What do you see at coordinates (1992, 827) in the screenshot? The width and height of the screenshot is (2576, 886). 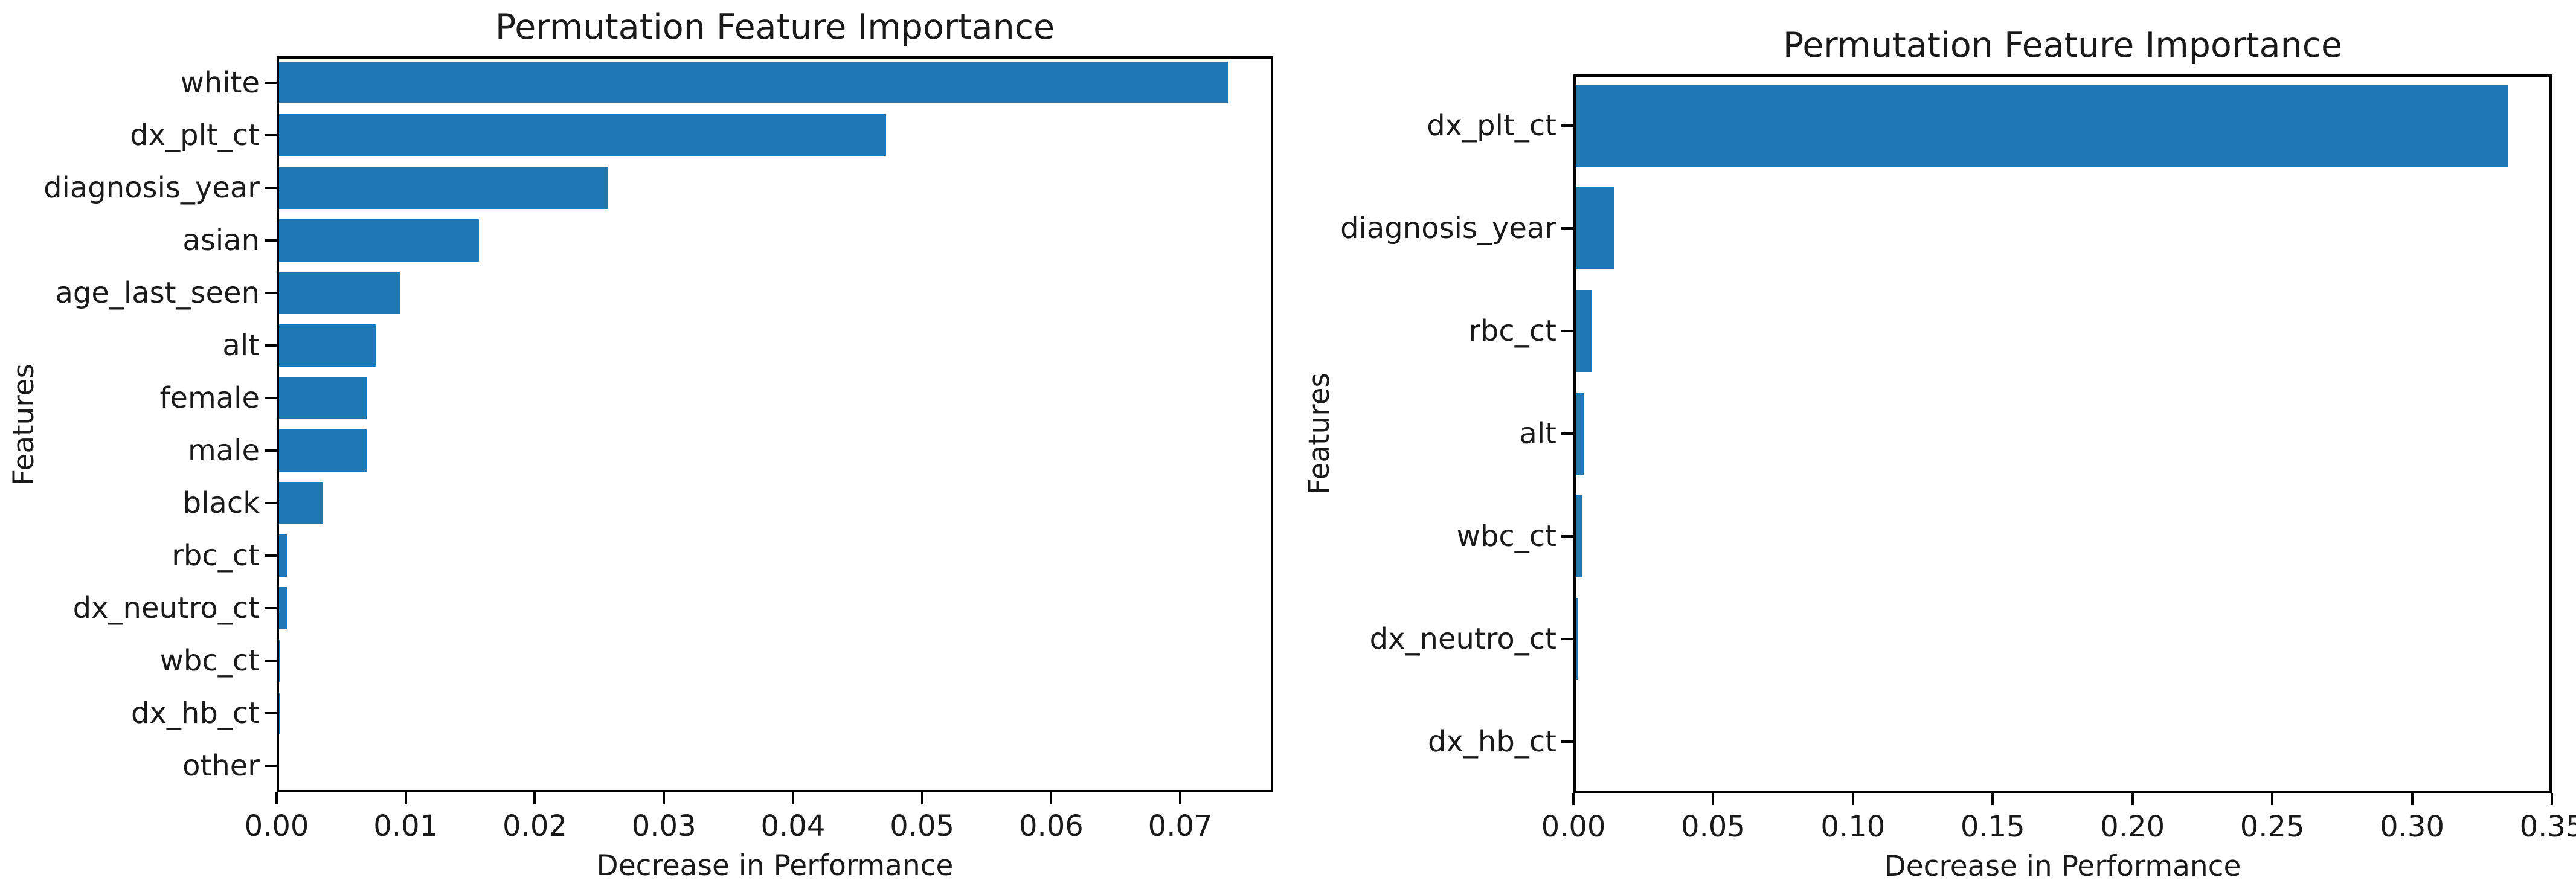 I see `x-tick-label: 0.15` at bounding box center [1992, 827].